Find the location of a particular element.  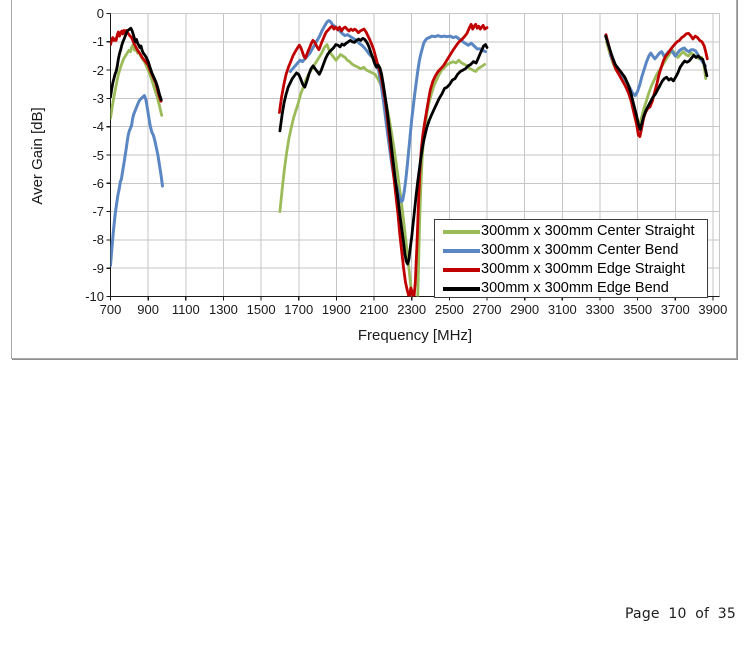

x-tick-label: 1100 is located at coordinates (185, 309).